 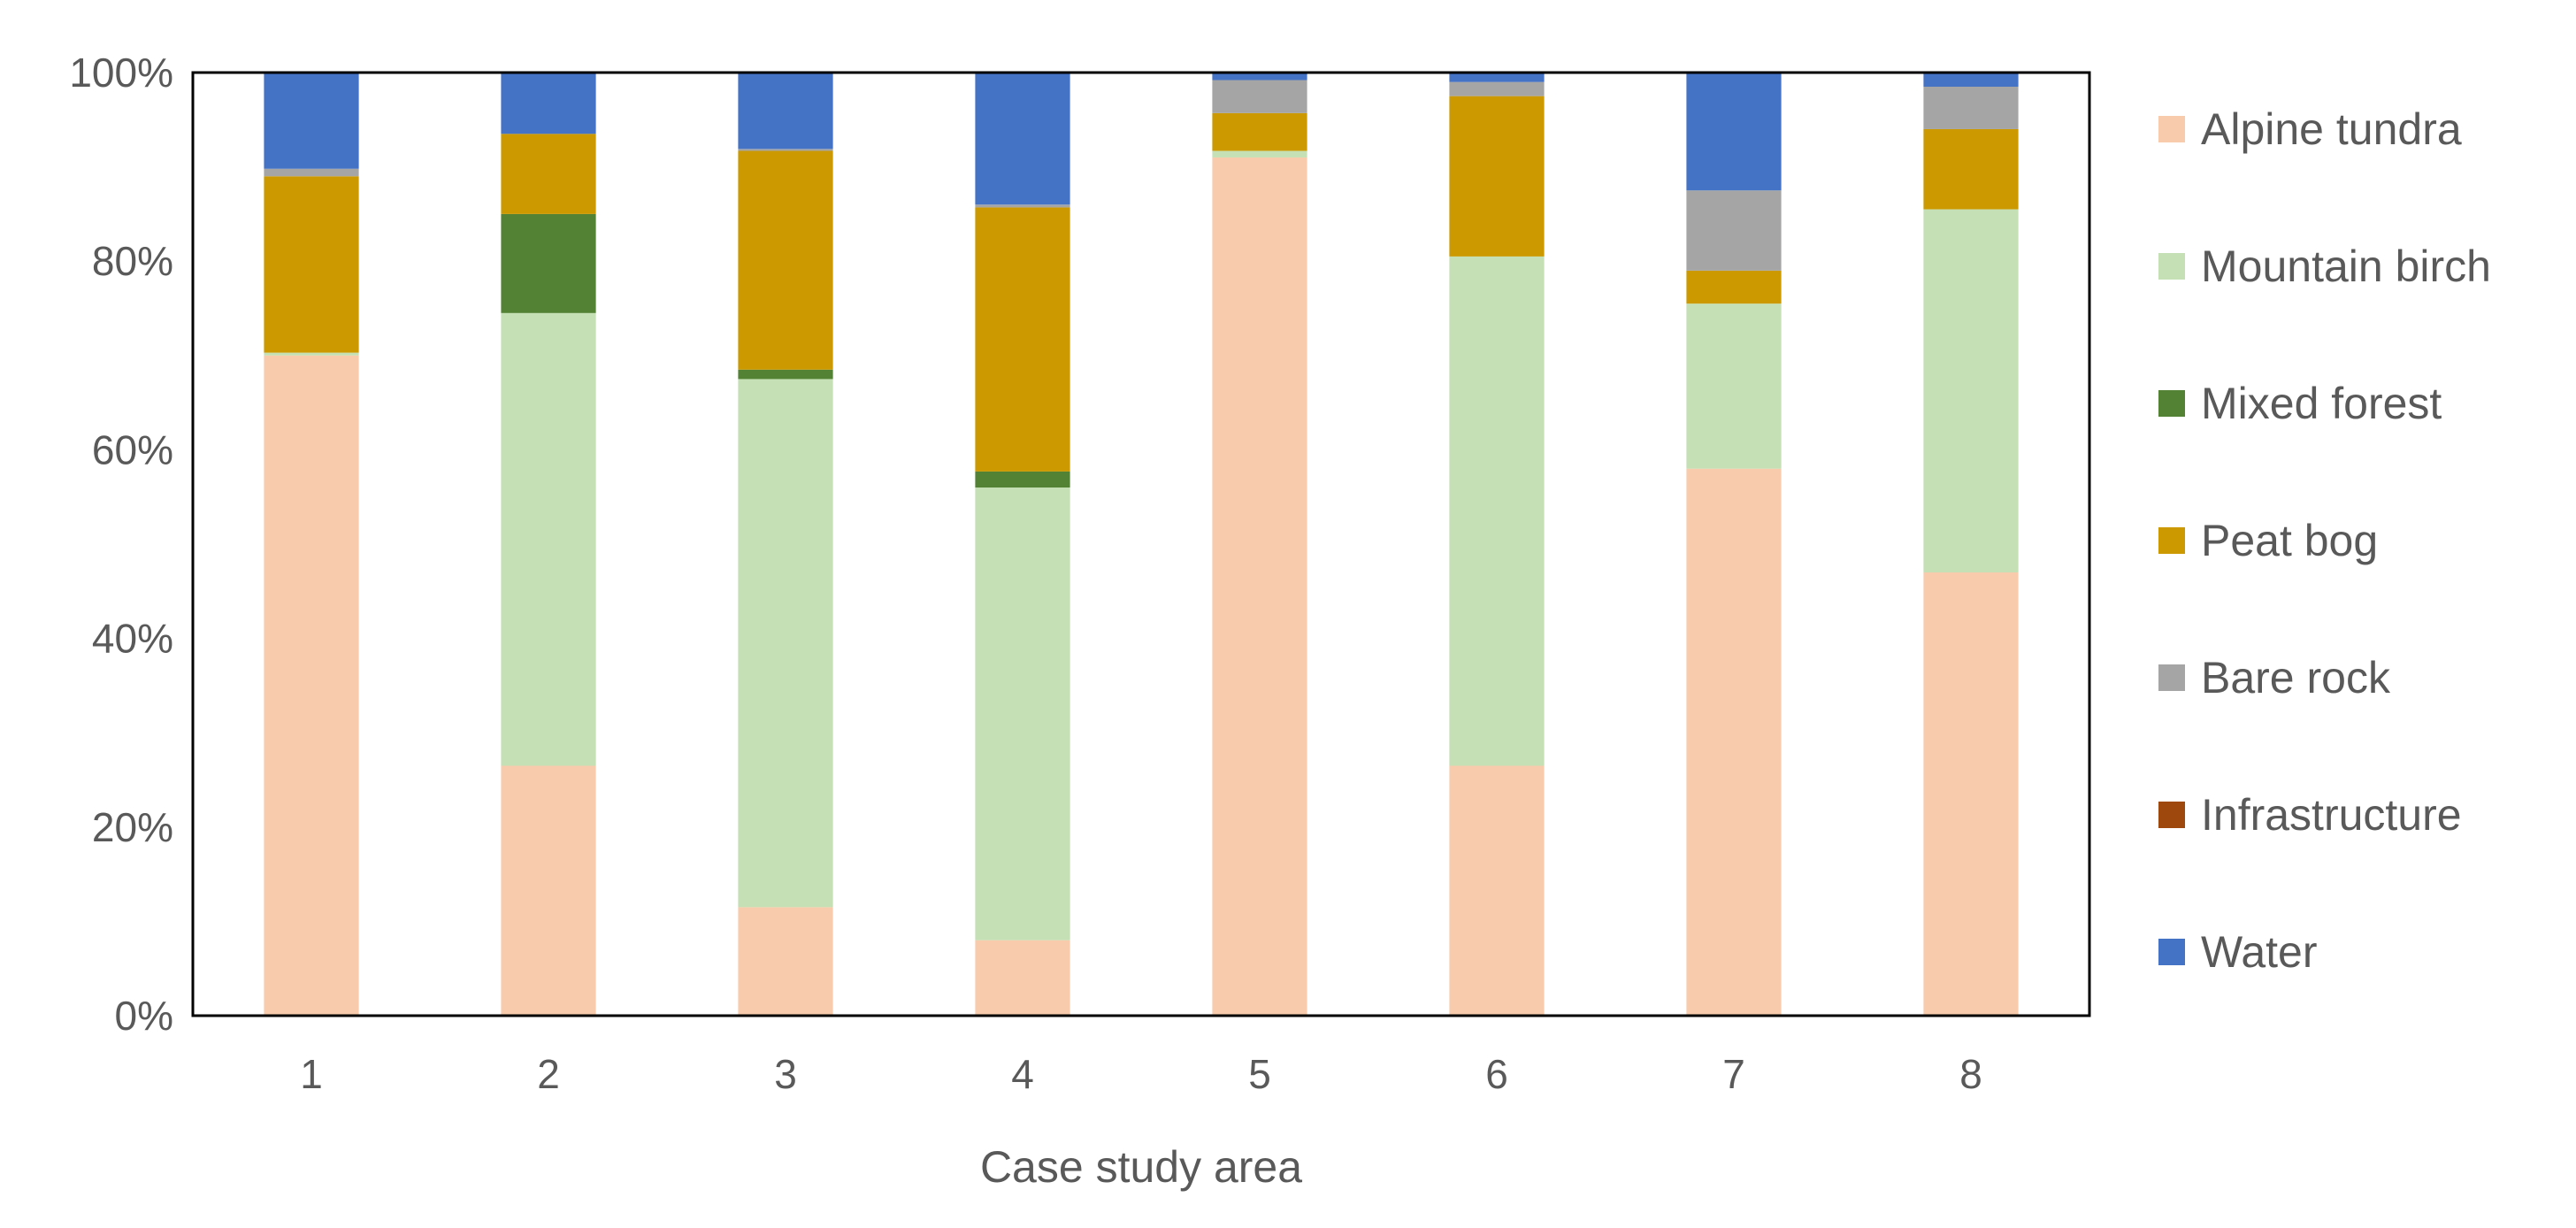 I want to click on y-tick-label: 0%, so click(x=144, y=1016).